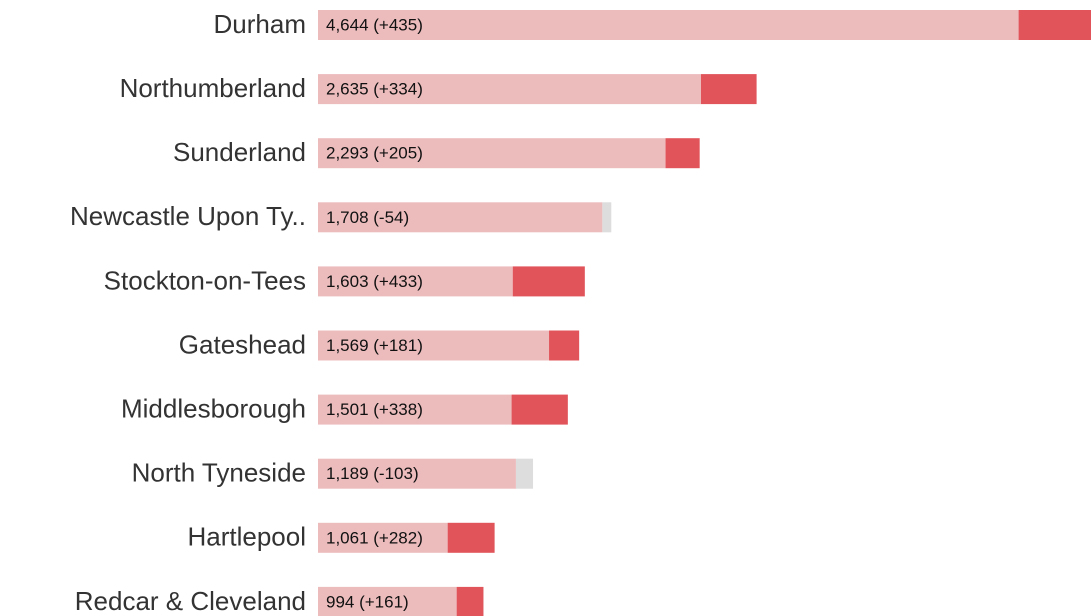 The width and height of the screenshot is (1091, 616). I want to click on category-label: Newcastle Upon Ty.., so click(188, 216).